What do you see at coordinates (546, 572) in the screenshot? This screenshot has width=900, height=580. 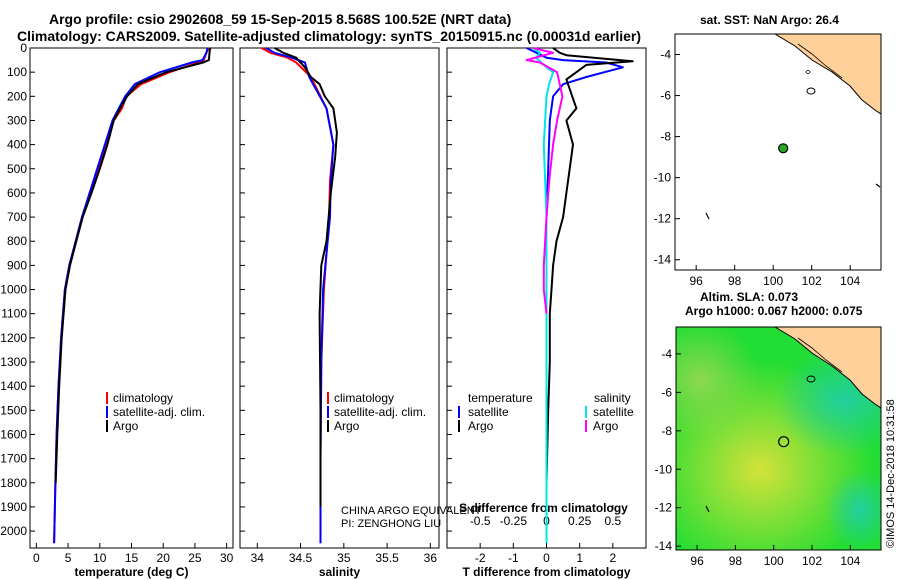 I see `x-axis-label: T difference from climatology` at bounding box center [546, 572].